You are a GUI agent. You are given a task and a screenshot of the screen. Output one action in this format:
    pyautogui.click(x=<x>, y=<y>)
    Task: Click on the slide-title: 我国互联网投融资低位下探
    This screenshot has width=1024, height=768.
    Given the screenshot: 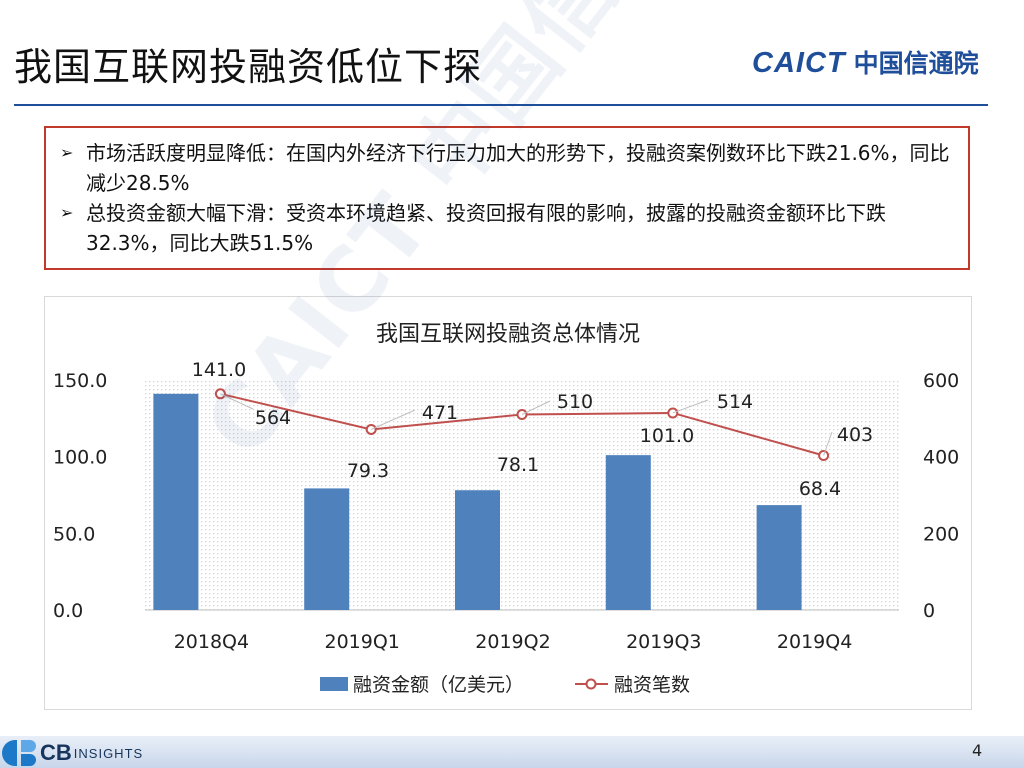 What is the action you would take?
    pyautogui.click(x=248, y=67)
    